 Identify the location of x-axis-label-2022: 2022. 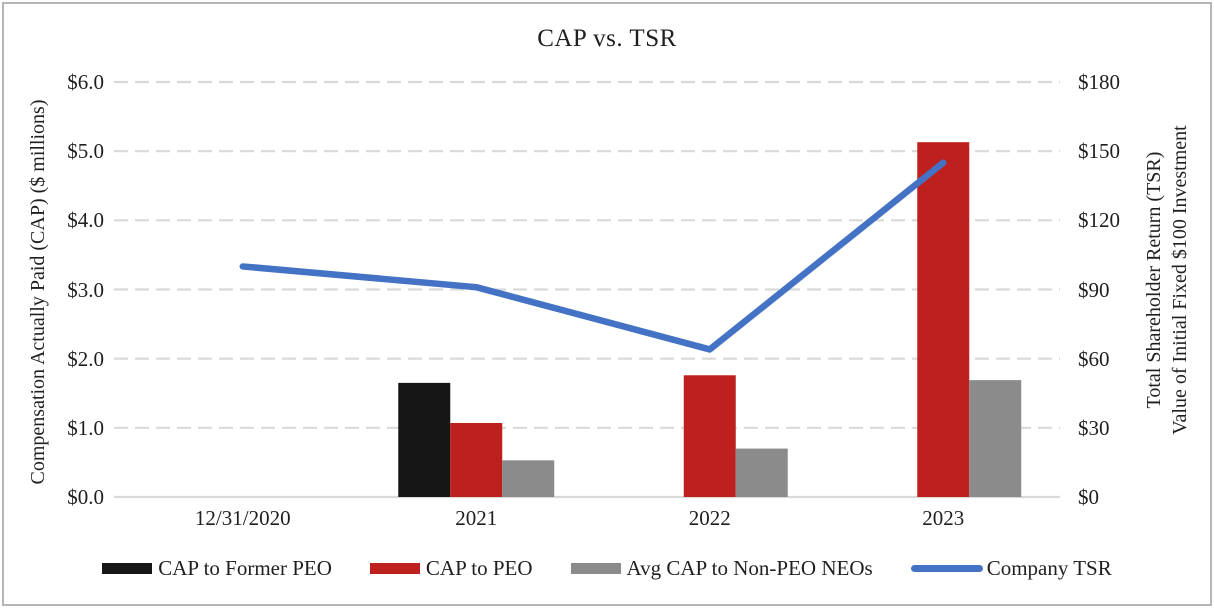
(709, 518).